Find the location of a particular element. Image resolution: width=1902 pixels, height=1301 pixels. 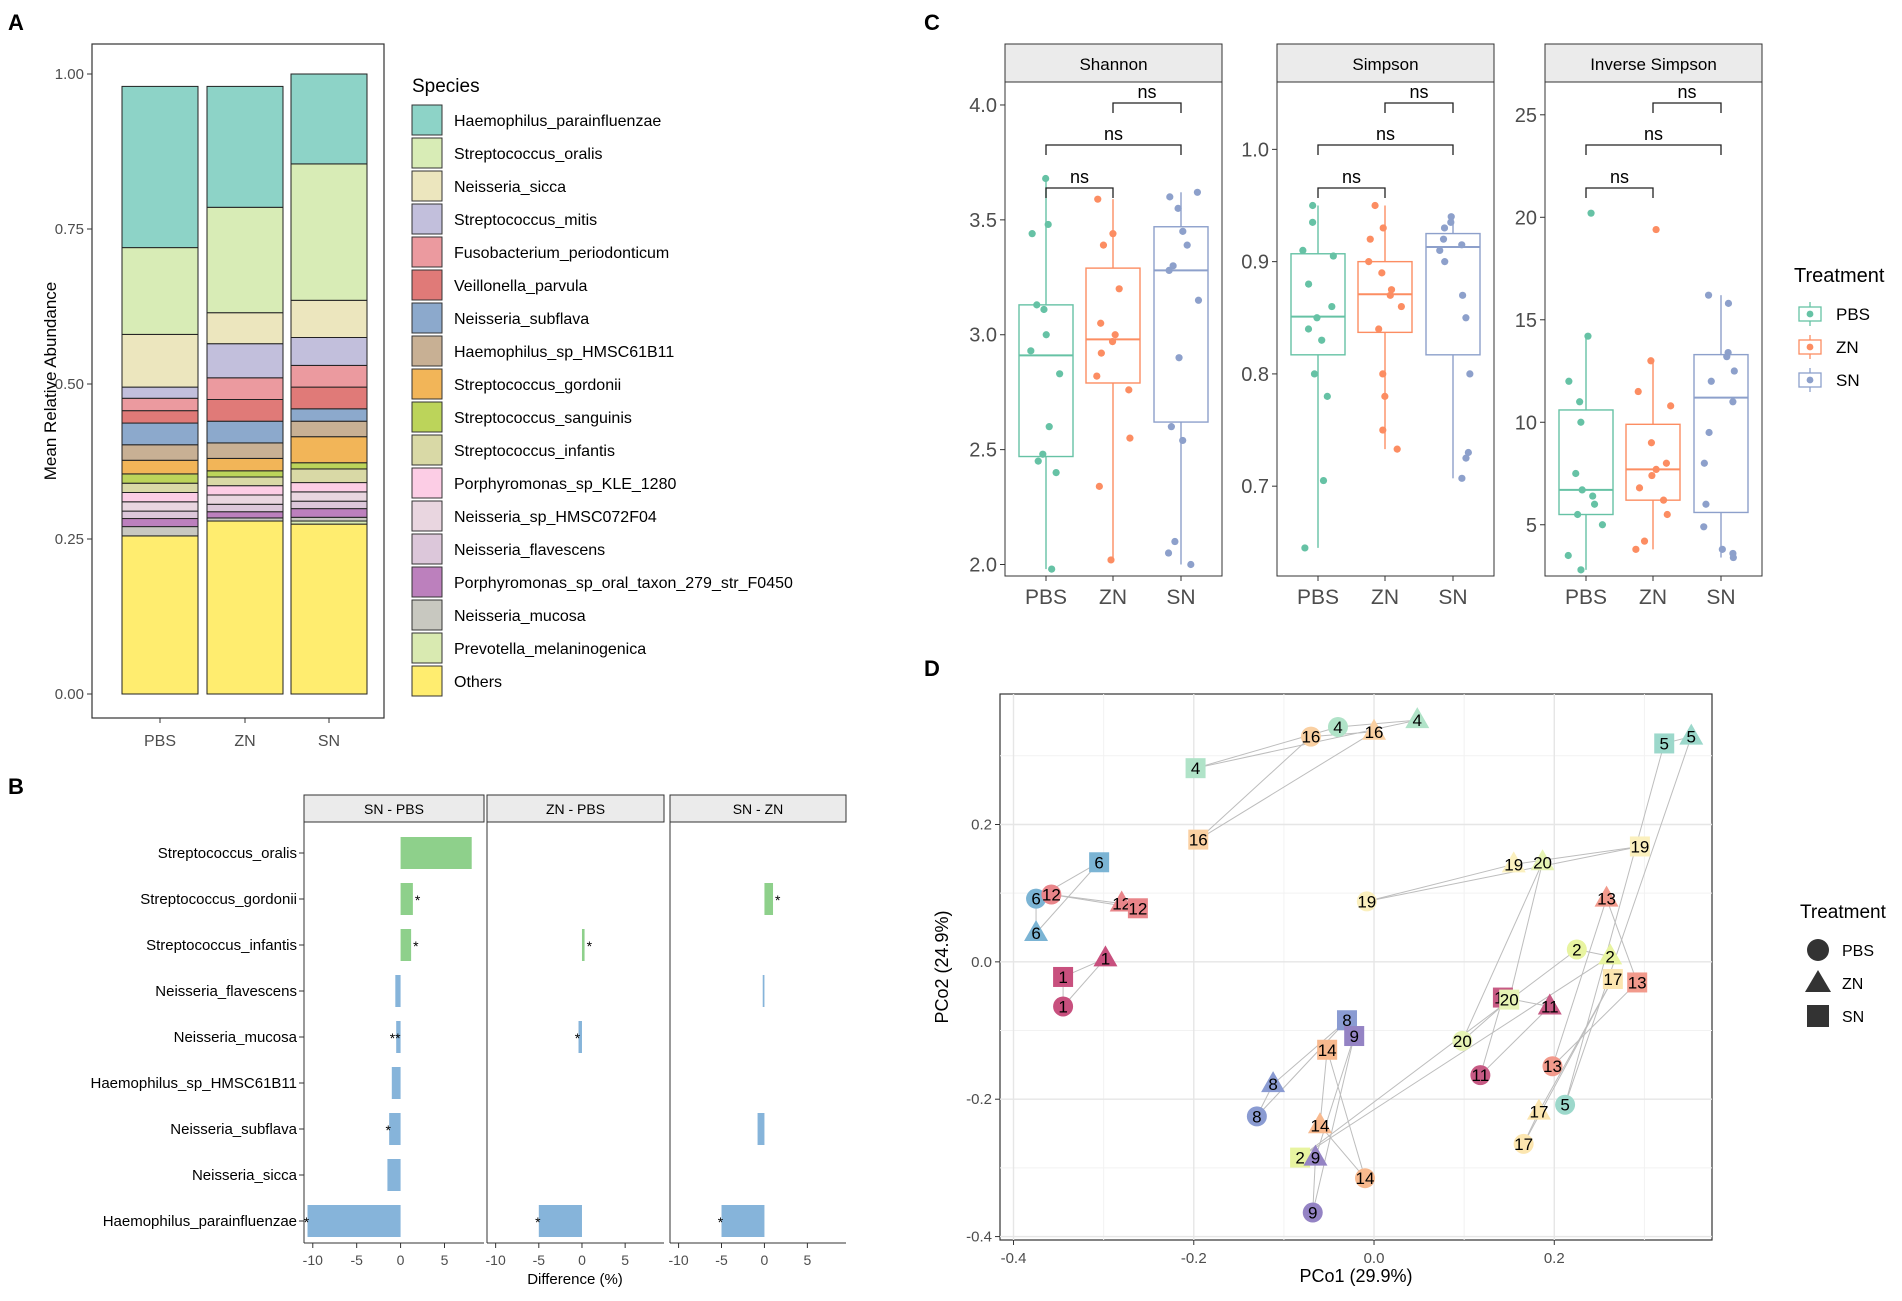

point-label: 11 is located at coordinates (1550, 1006).